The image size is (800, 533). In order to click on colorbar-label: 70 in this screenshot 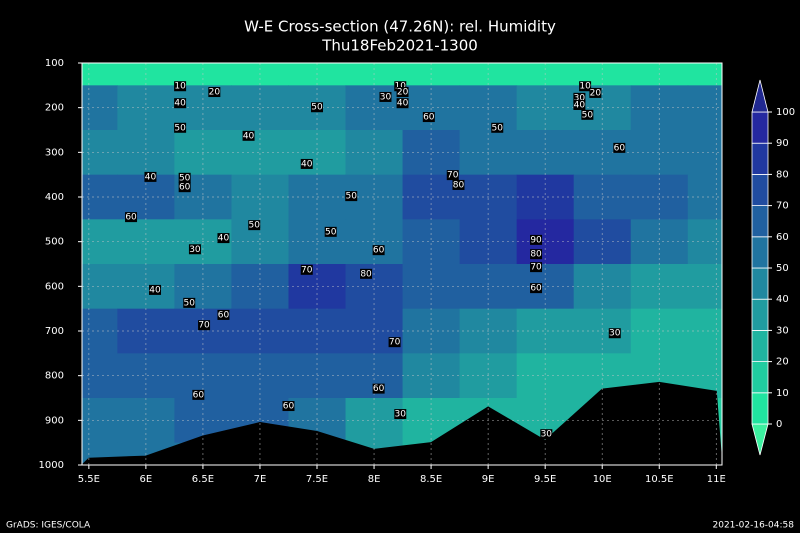, I will do `click(782, 206)`.